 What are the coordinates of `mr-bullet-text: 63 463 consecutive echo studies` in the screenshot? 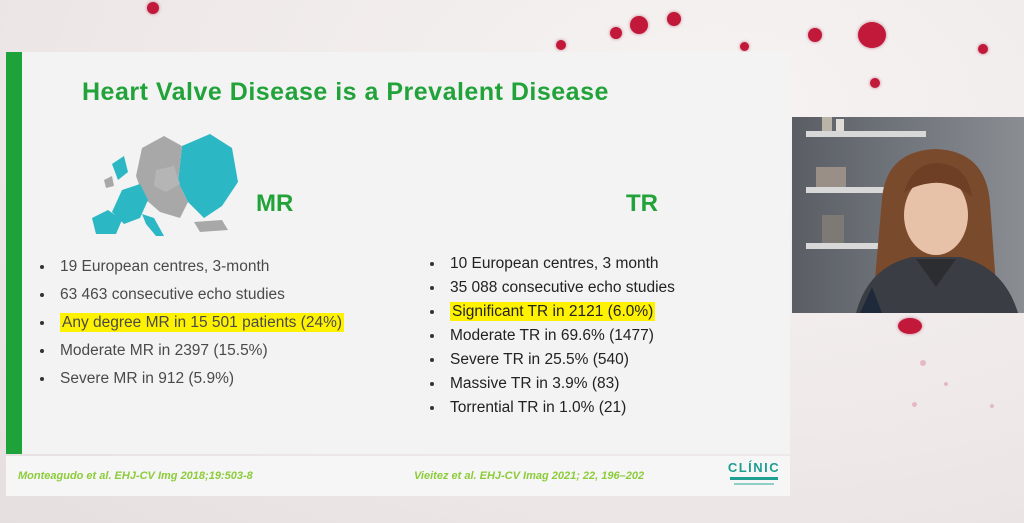 It's located at (172, 294).